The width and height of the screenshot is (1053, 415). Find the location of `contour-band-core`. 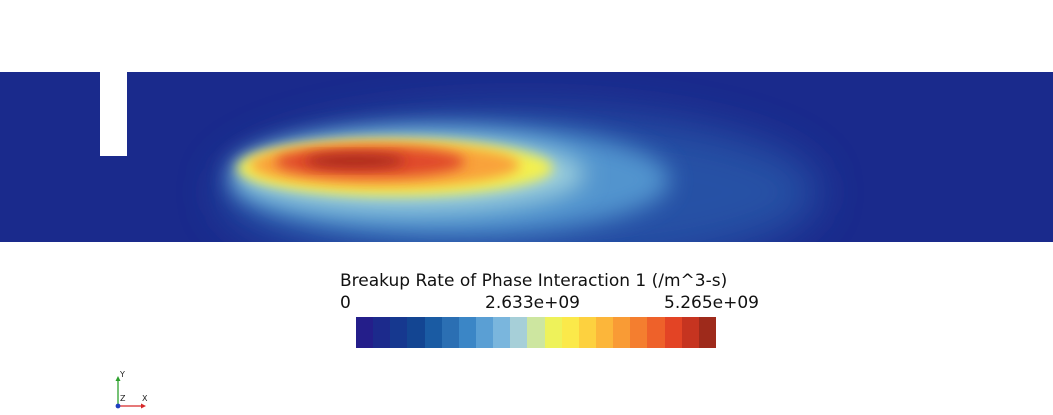

contour-band-core is located at coordinates (355, 161).